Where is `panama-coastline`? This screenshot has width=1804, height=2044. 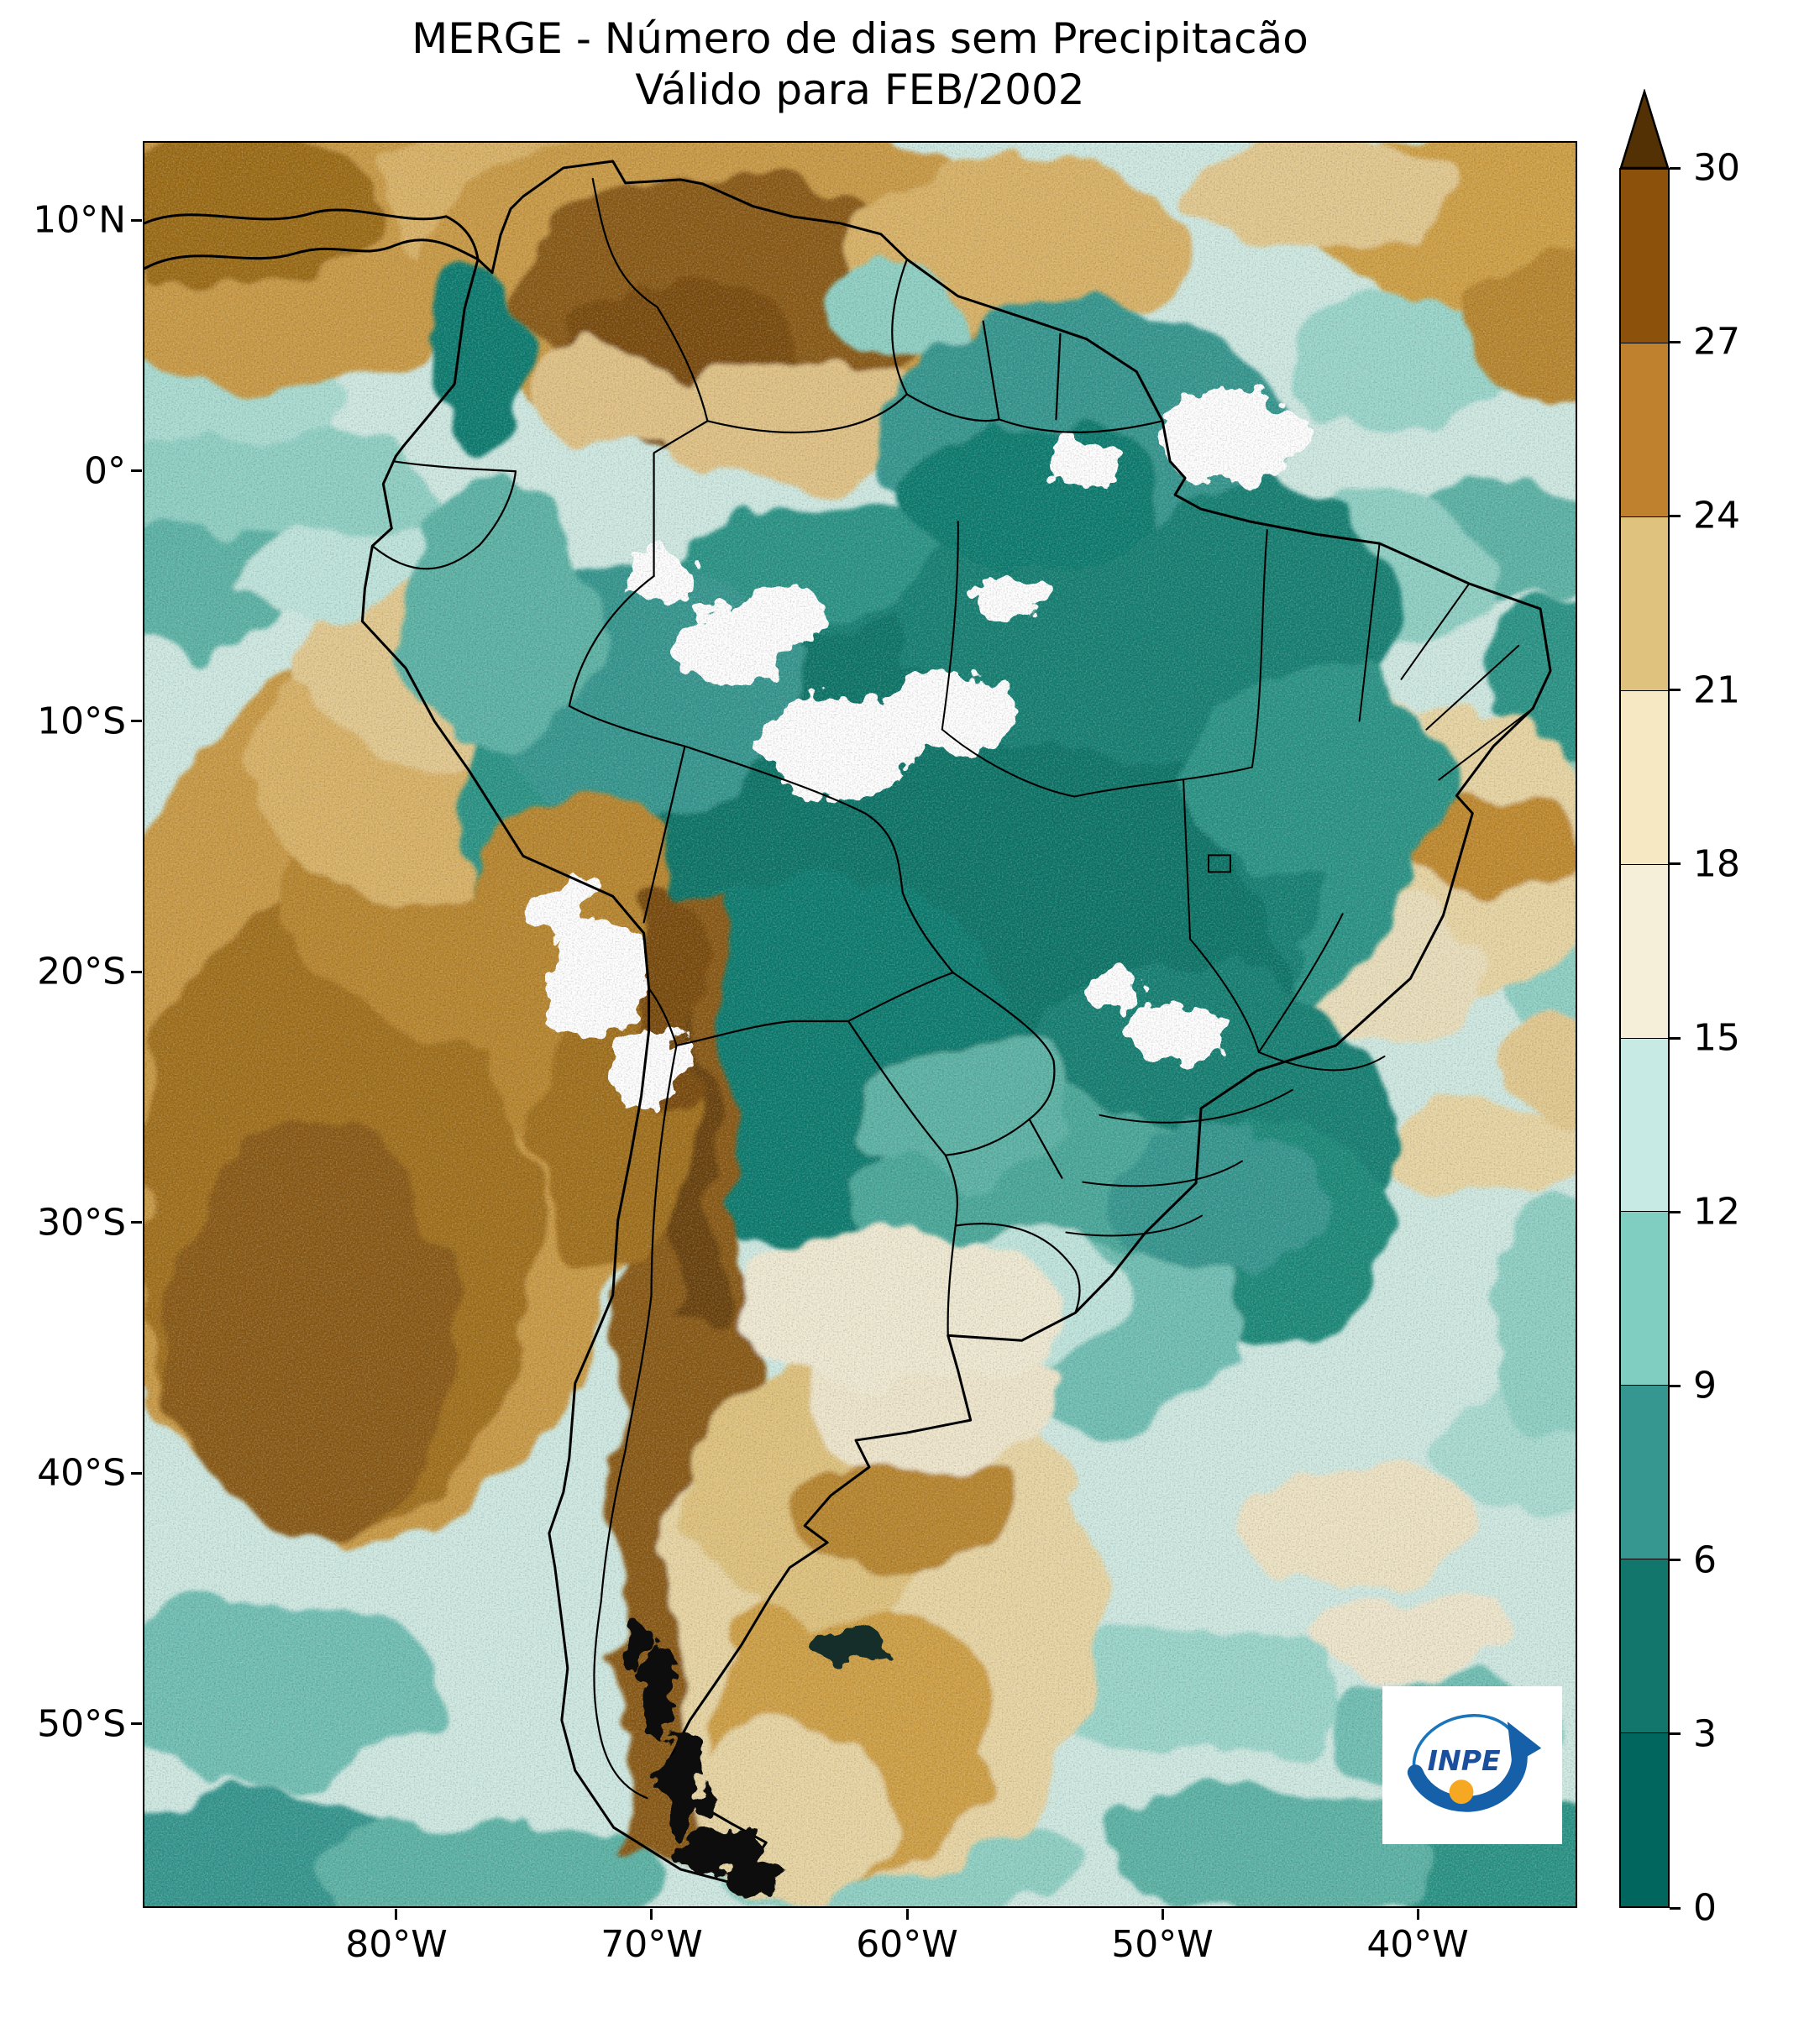
panama-coastline is located at coordinates (312, 239).